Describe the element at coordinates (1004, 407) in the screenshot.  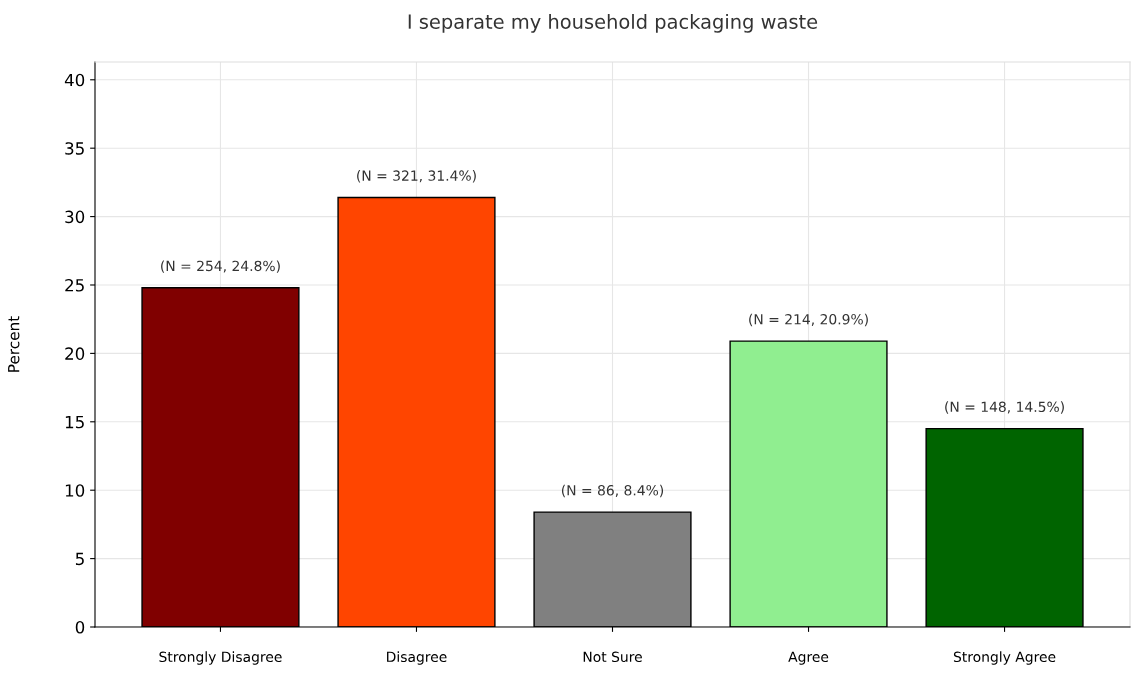
I see `data-label: (N = 148, 14.5%)` at that location.